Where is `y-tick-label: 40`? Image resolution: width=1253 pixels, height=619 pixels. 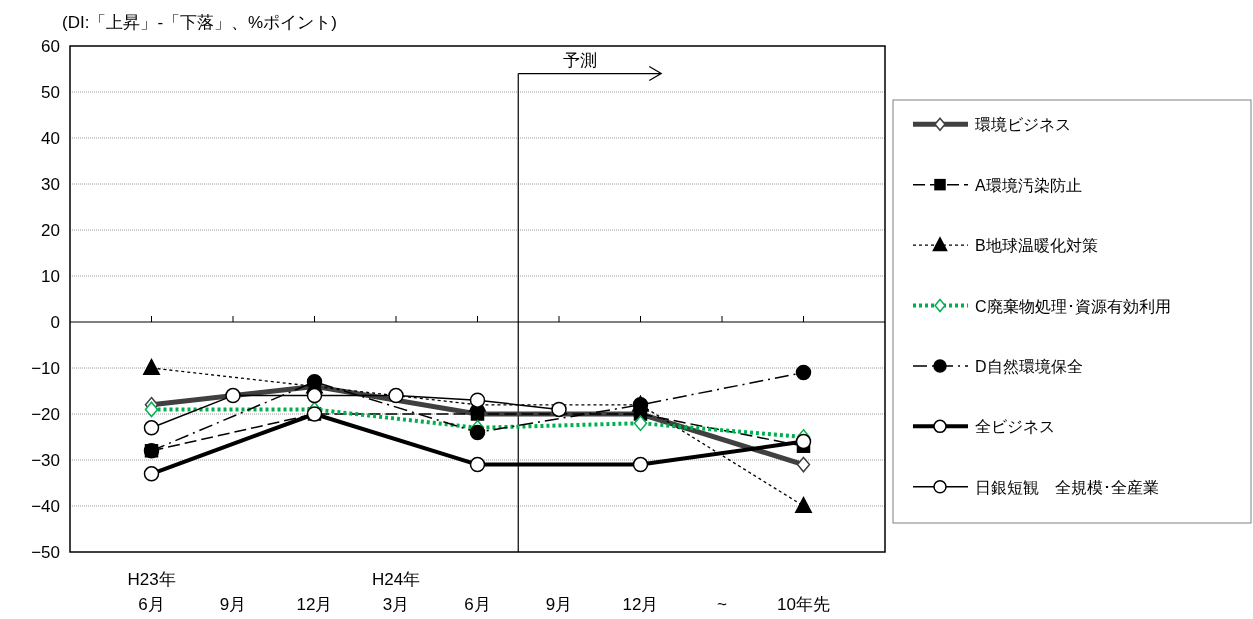
y-tick-label: 40 is located at coordinates (50, 138).